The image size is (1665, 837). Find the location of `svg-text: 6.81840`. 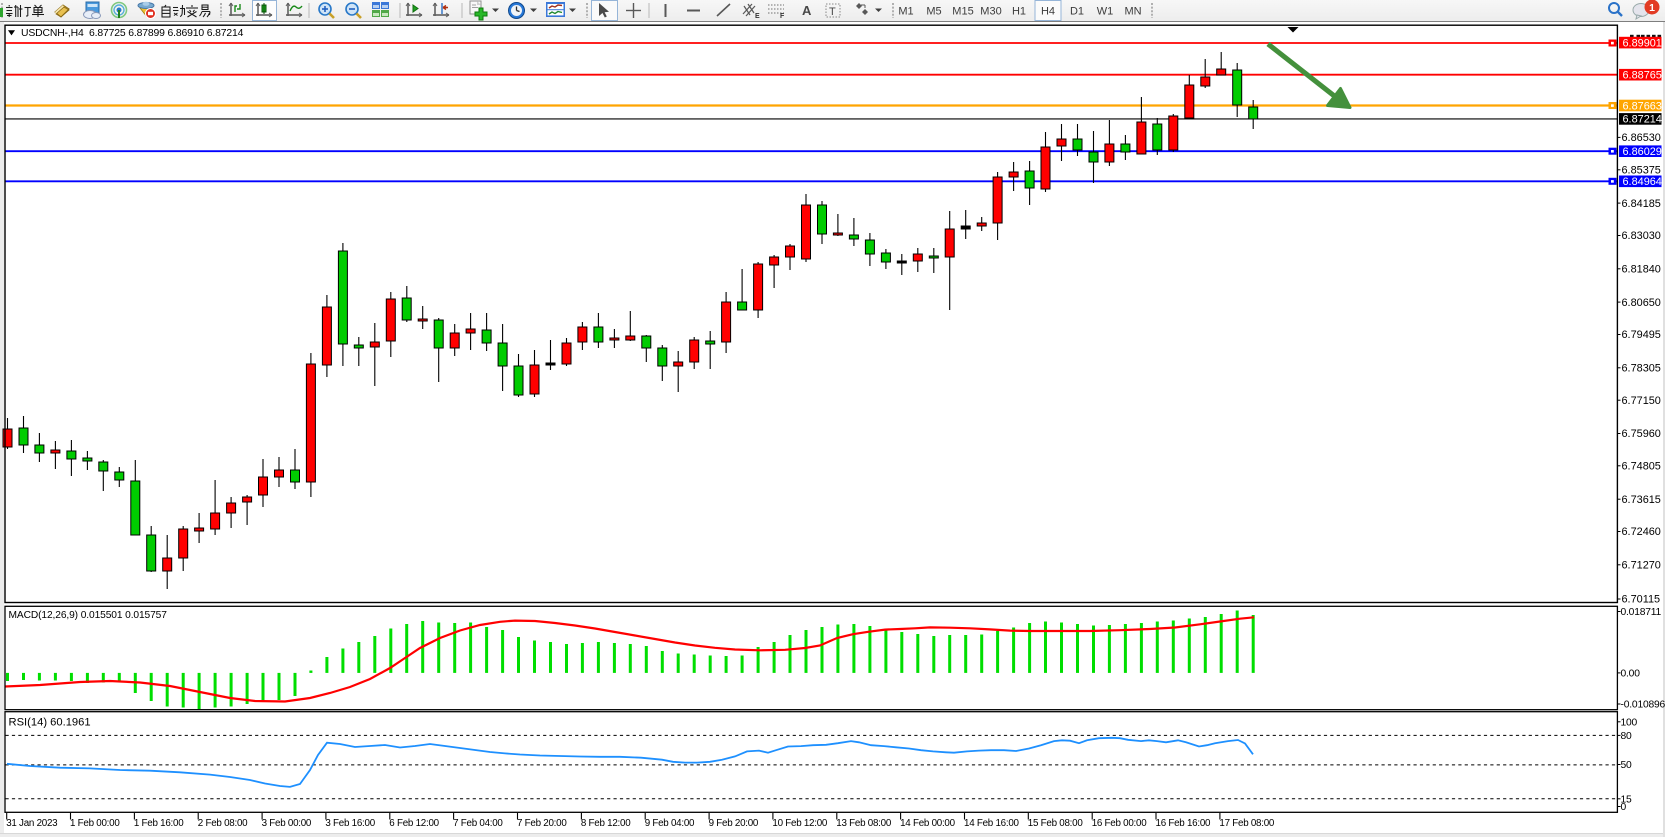

svg-text: 6.81840 is located at coordinates (1641, 270).